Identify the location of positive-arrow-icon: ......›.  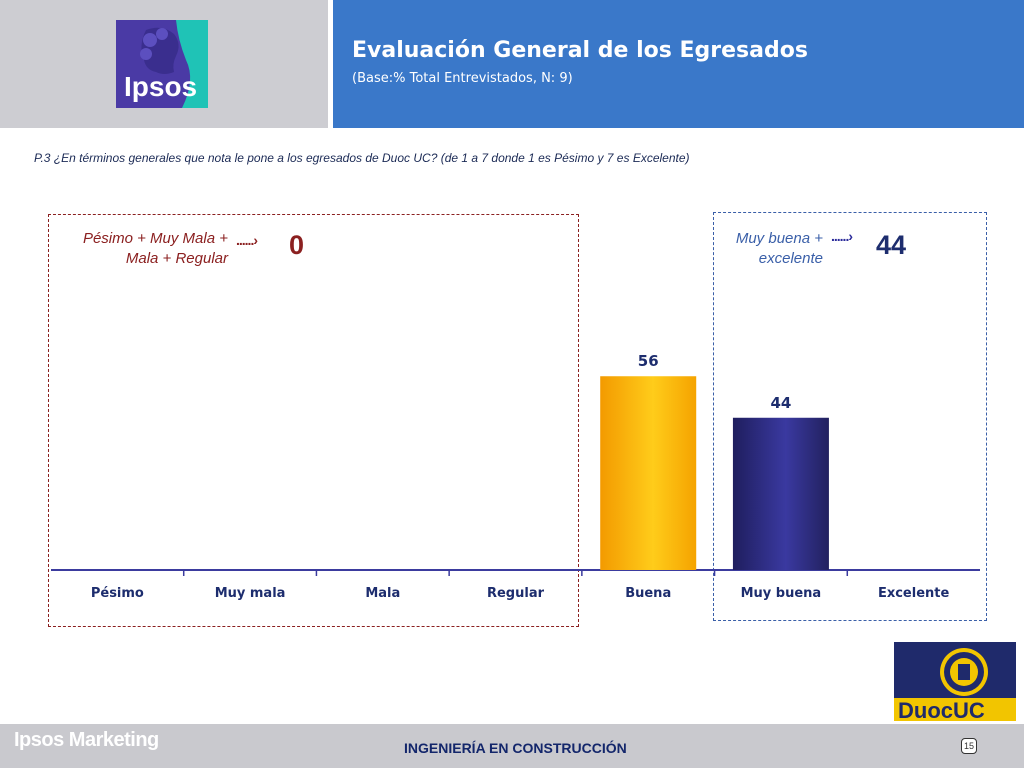
(842, 236).